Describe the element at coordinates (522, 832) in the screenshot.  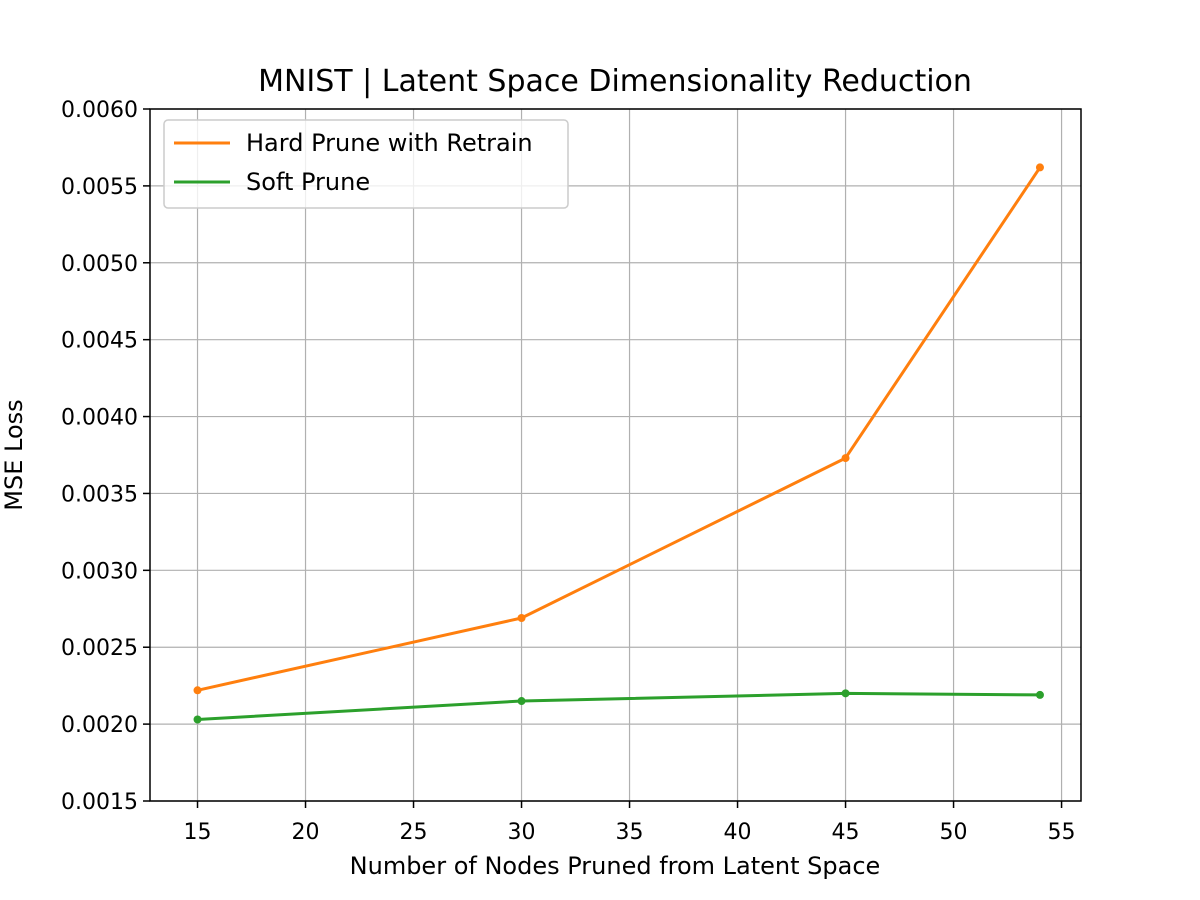
I see `x-tick-label: 30` at that location.